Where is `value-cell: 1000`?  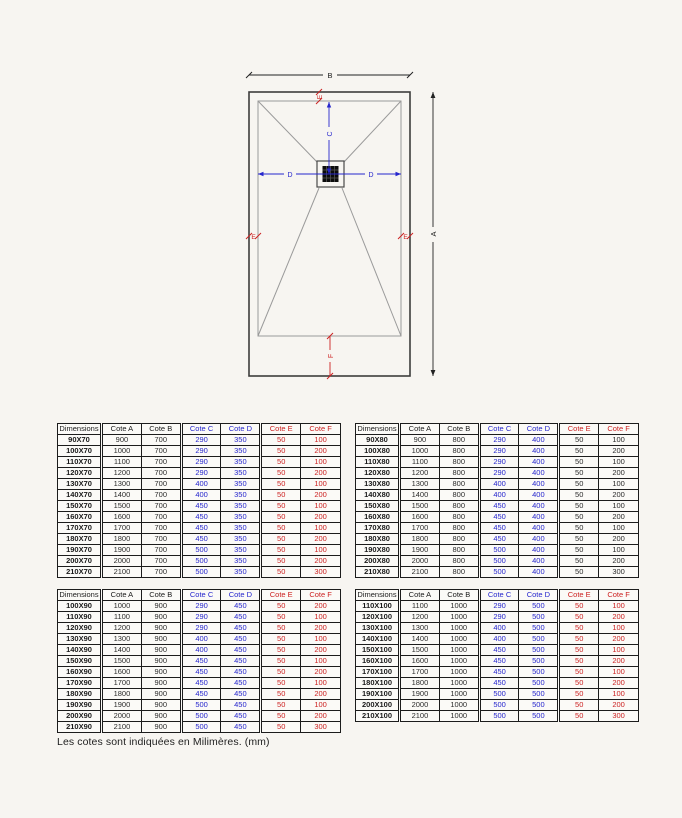
value-cell: 1000 is located at coordinates (459, 694).